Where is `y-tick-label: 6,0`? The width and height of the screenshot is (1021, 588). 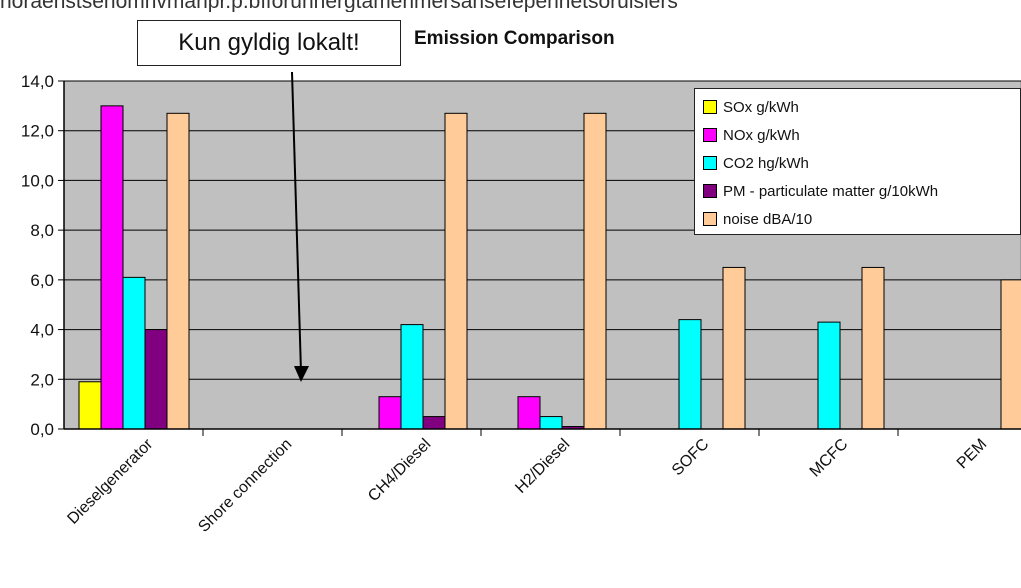
y-tick-label: 6,0 is located at coordinates (42, 280).